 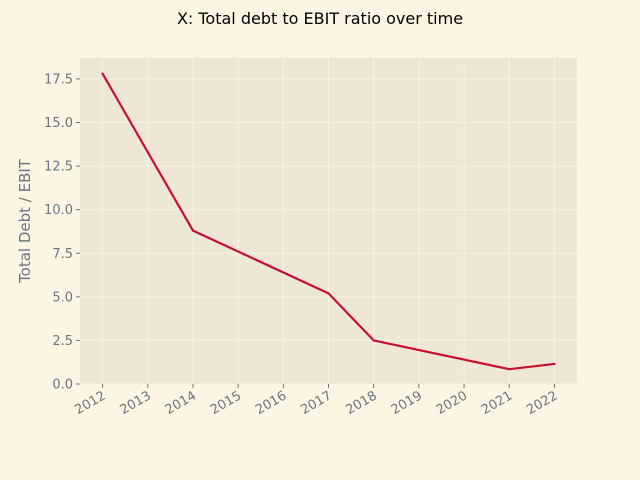 I want to click on y-tick-label: 10.0, so click(x=58, y=210).